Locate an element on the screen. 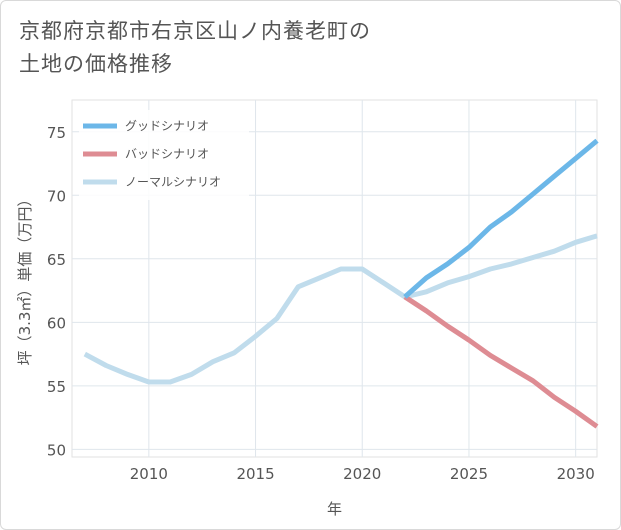 This screenshot has height=530, width=621. x-axis-title: 年 is located at coordinates (334, 509).